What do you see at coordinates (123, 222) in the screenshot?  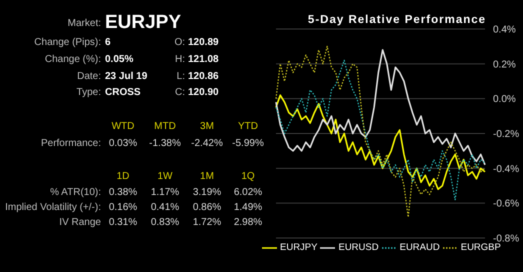 I see `text: 0.31%` at bounding box center [123, 222].